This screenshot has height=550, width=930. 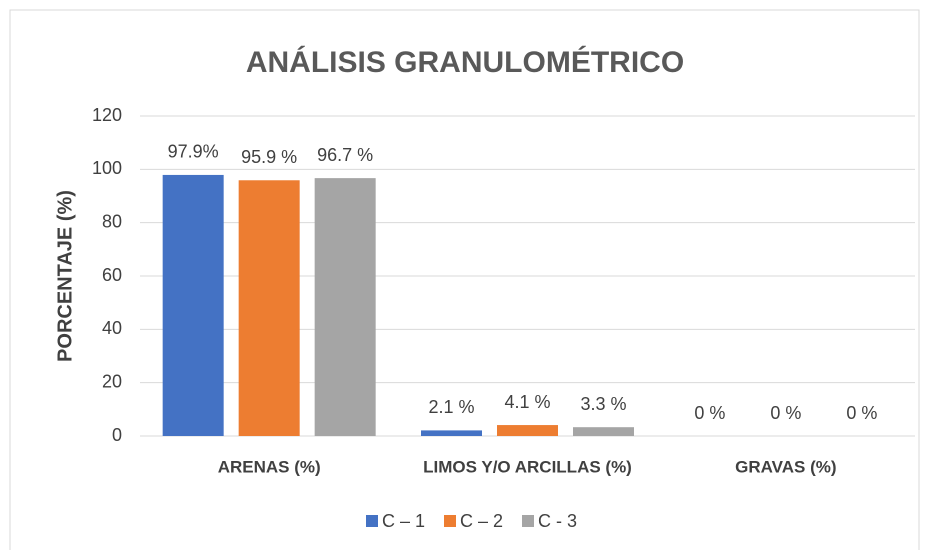 What do you see at coordinates (269, 157) in the screenshot?
I see `value-label: 95.9 %` at bounding box center [269, 157].